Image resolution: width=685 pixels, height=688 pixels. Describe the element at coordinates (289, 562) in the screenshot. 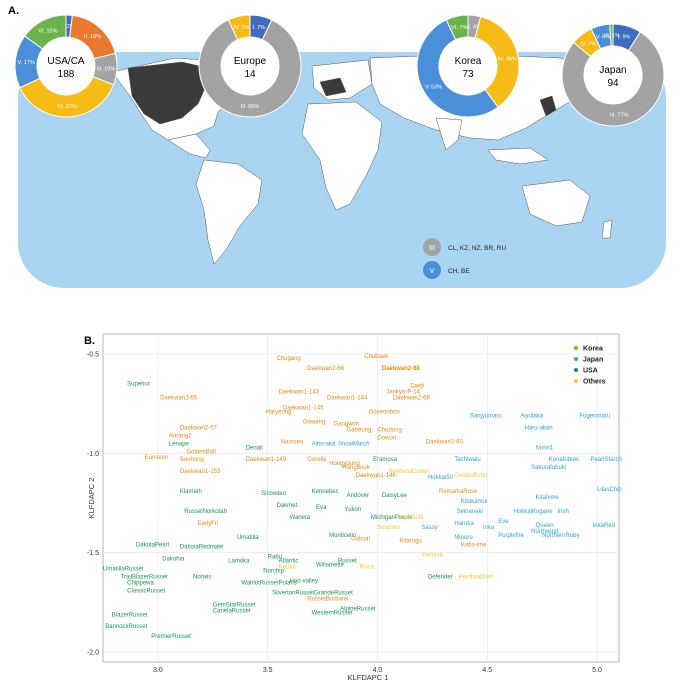

I see `point-label: Atlantic` at that location.